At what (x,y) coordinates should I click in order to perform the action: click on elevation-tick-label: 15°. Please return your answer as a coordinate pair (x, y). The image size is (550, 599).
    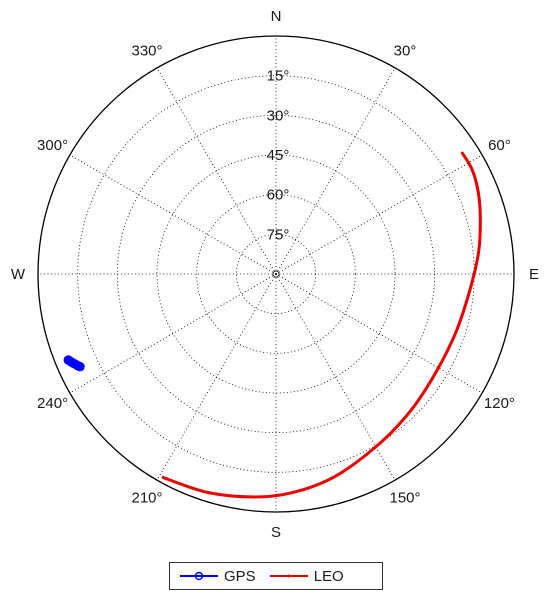
    Looking at the image, I should click on (278, 76).